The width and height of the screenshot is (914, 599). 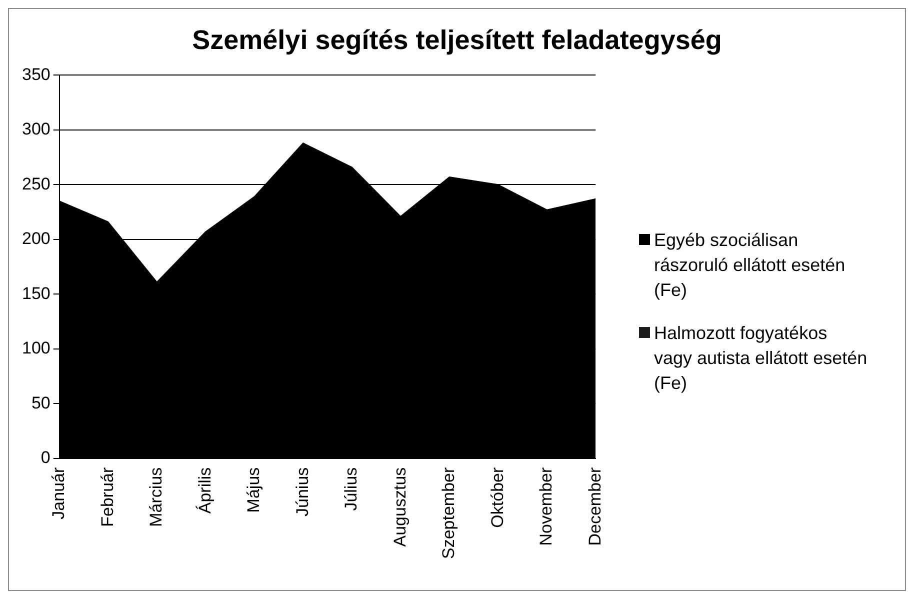 What do you see at coordinates (36, 348) in the screenshot?
I see `y-tick-label: 100` at bounding box center [36, 348].